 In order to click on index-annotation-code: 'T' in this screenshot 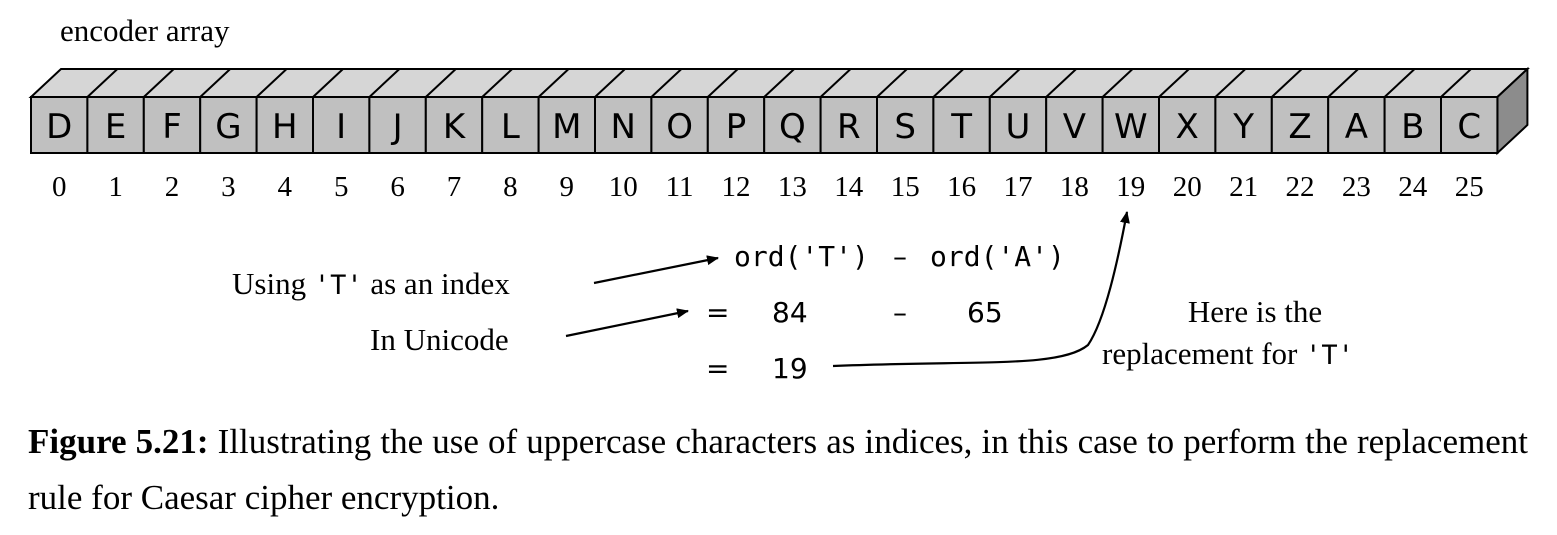, I will do `click(338, 285)`.